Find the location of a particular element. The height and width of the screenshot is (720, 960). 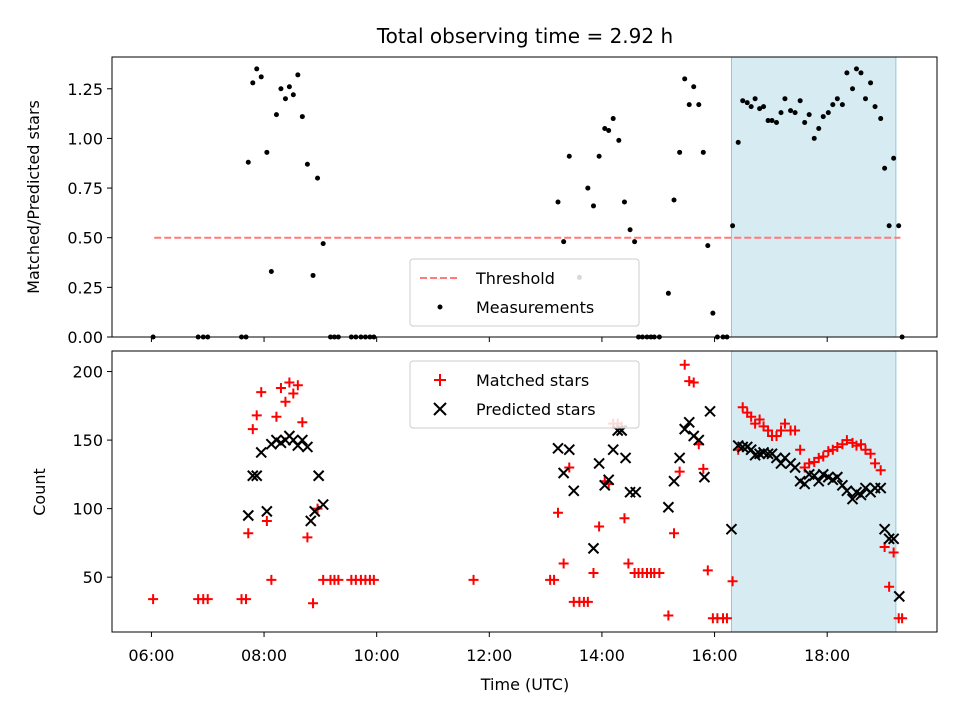

legend-measurements-label: Measurements is located at coordinates (535, 307).